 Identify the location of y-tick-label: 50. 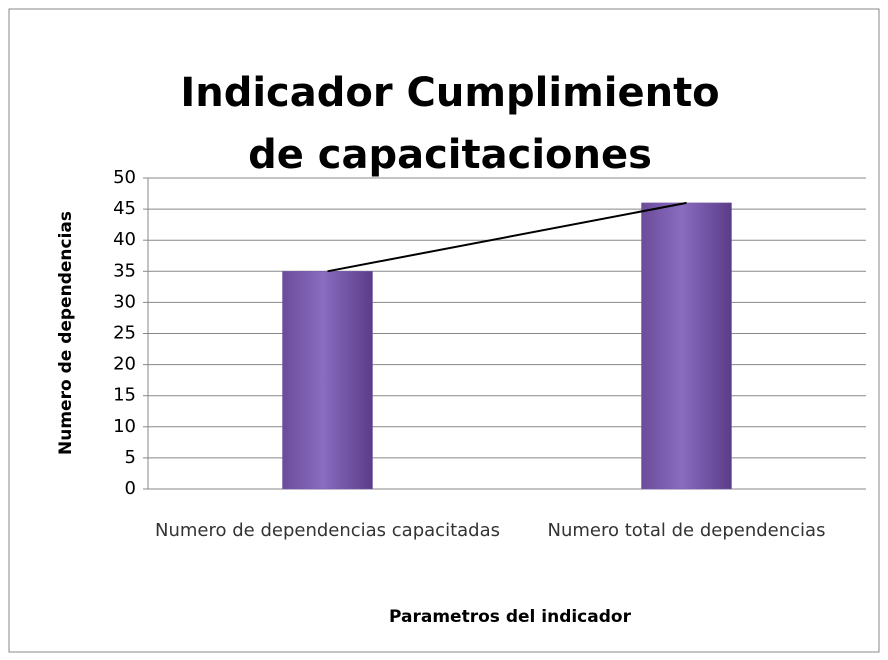
(124, 177).